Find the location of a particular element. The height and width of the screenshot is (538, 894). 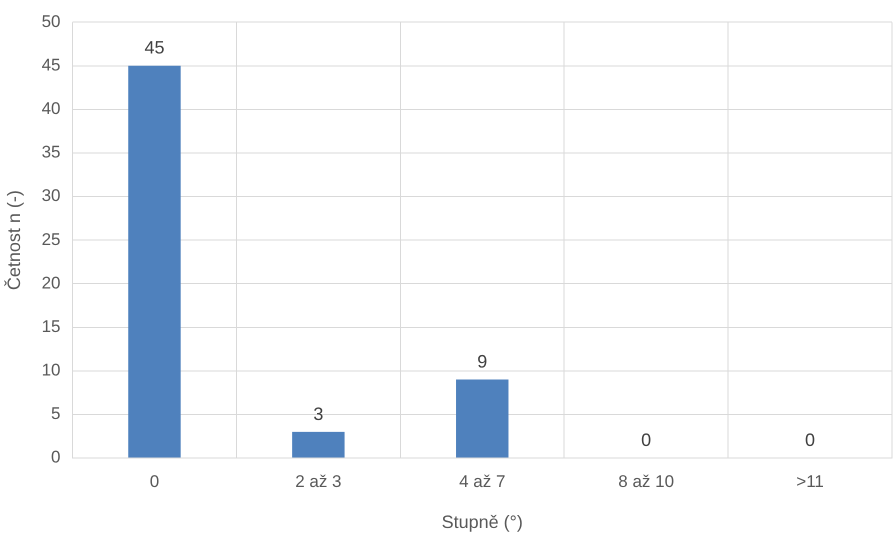

y-tick-label: 20 is located at coordinates (51, 282).